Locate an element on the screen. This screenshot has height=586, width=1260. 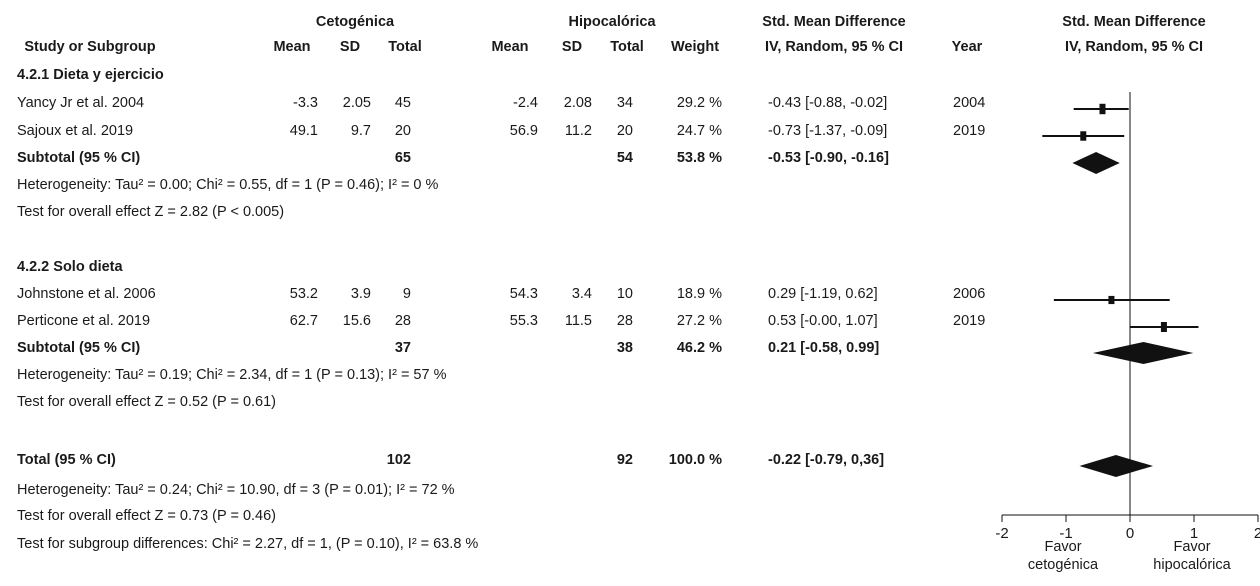
total1-header: Total is located at coordinates (405, 47).